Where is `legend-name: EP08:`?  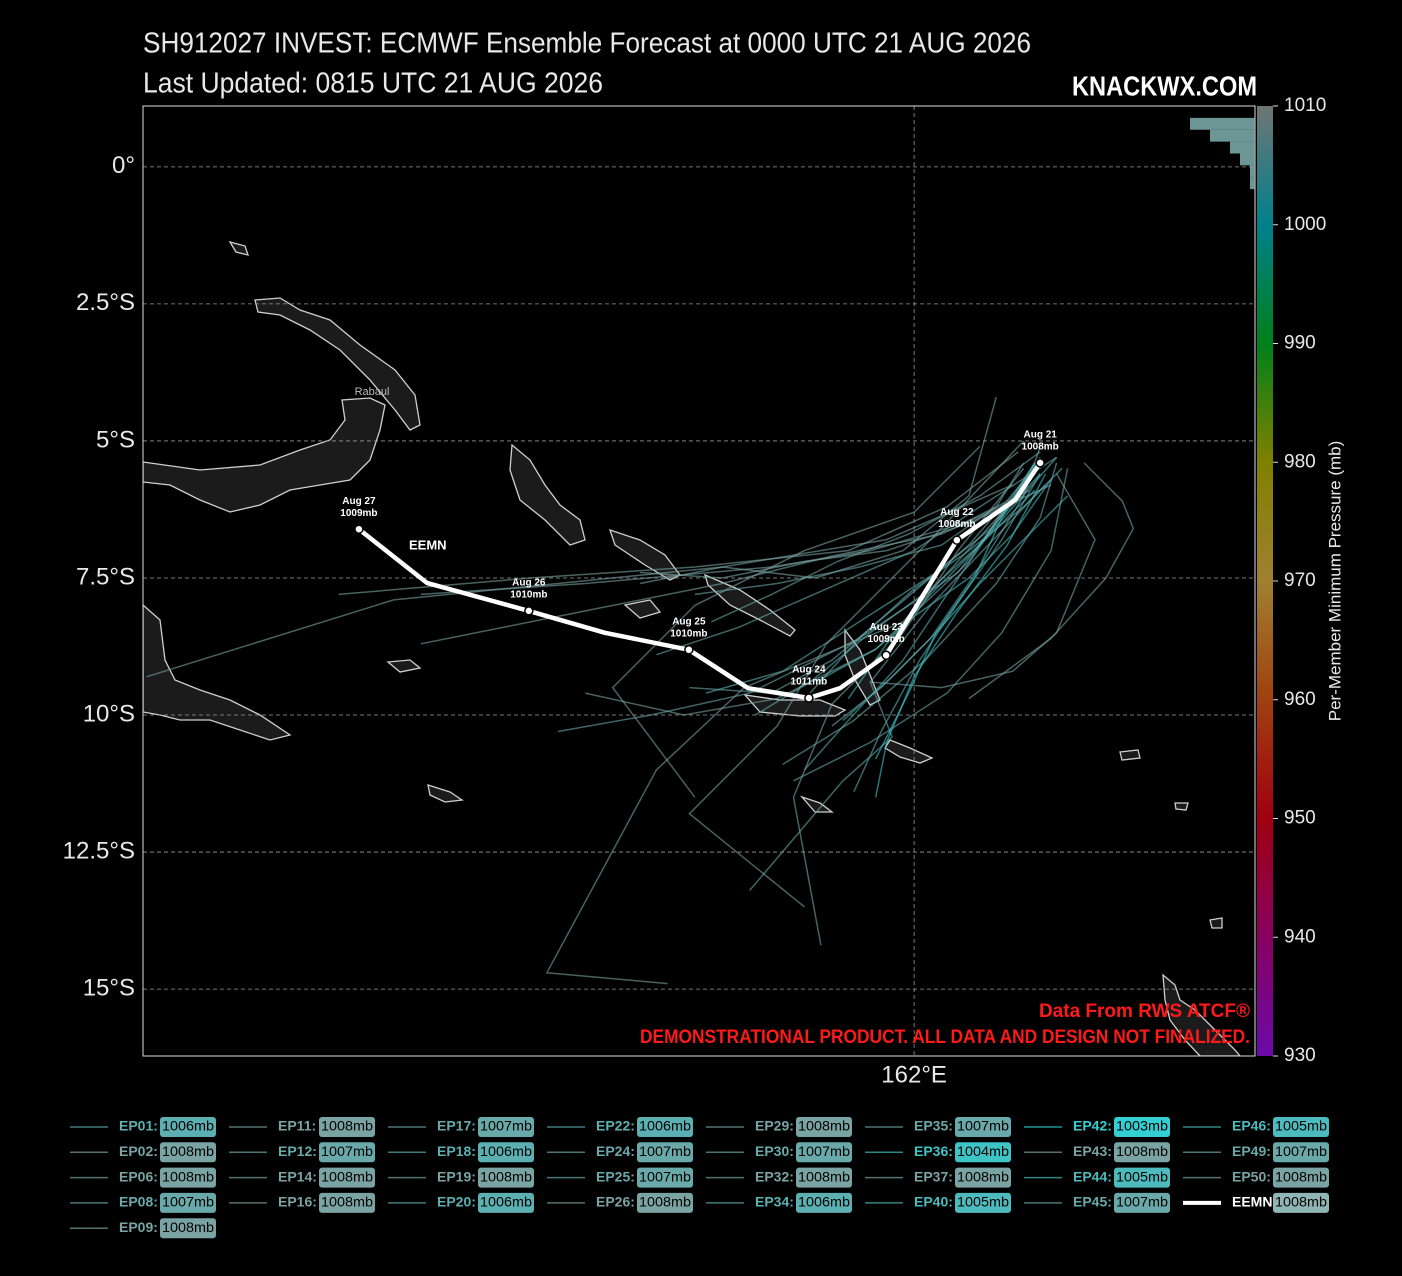 legend-name: EP08: is located at coordinates (138, 1202).